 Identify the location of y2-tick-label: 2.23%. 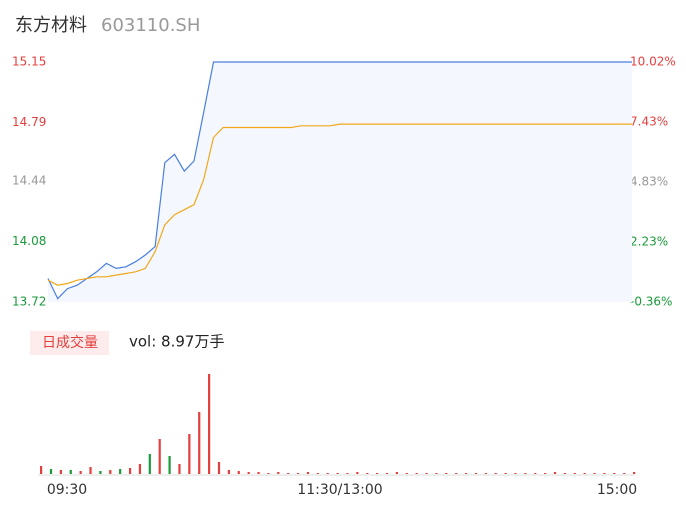
(649, 242).